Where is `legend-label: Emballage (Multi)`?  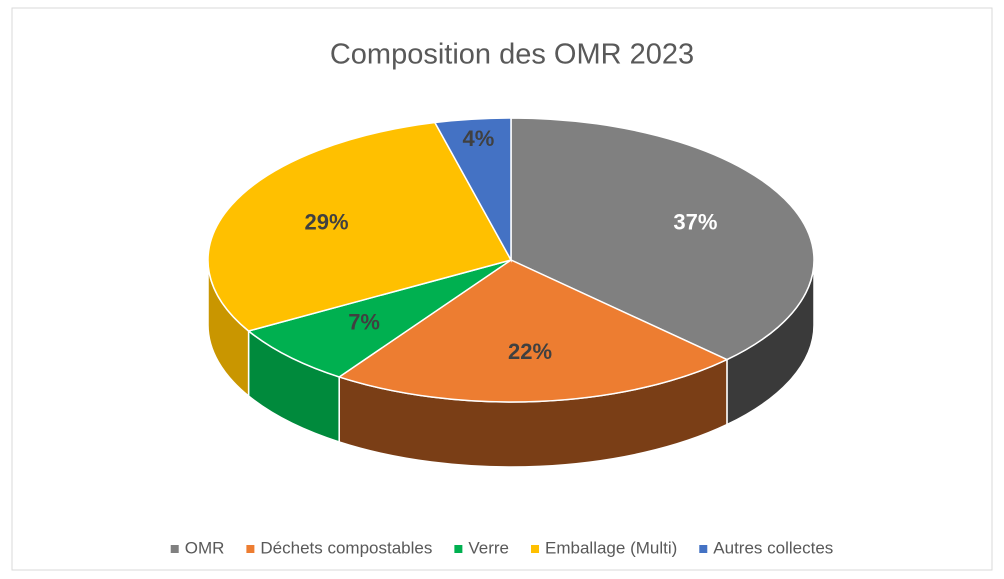 legend-label: Emballage (Multi) is located at coordinates (611, 547).